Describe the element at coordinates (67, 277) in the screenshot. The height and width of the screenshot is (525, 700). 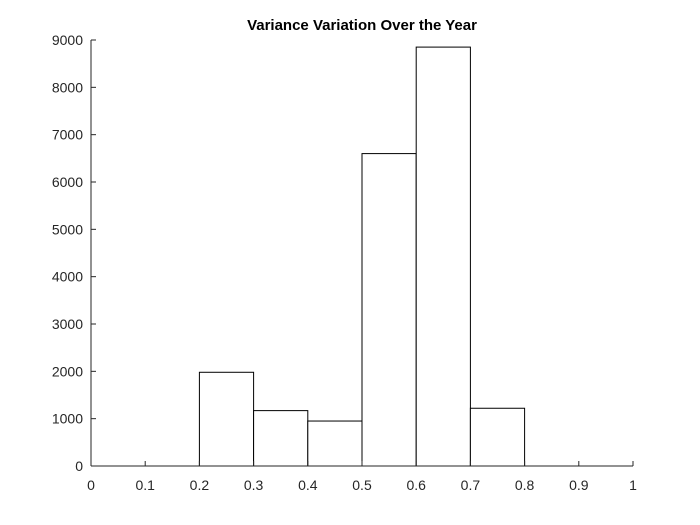
I see `y-tick-label: 4000` at that location.